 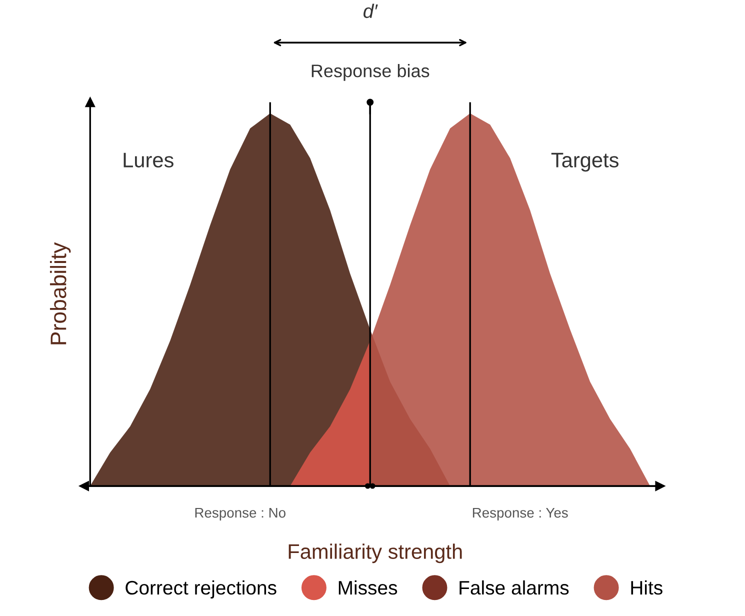 What do you see at coordinates (646, 587) in the screenshot?
I see `legend-label: Hits` at bounding box center [646, 587].